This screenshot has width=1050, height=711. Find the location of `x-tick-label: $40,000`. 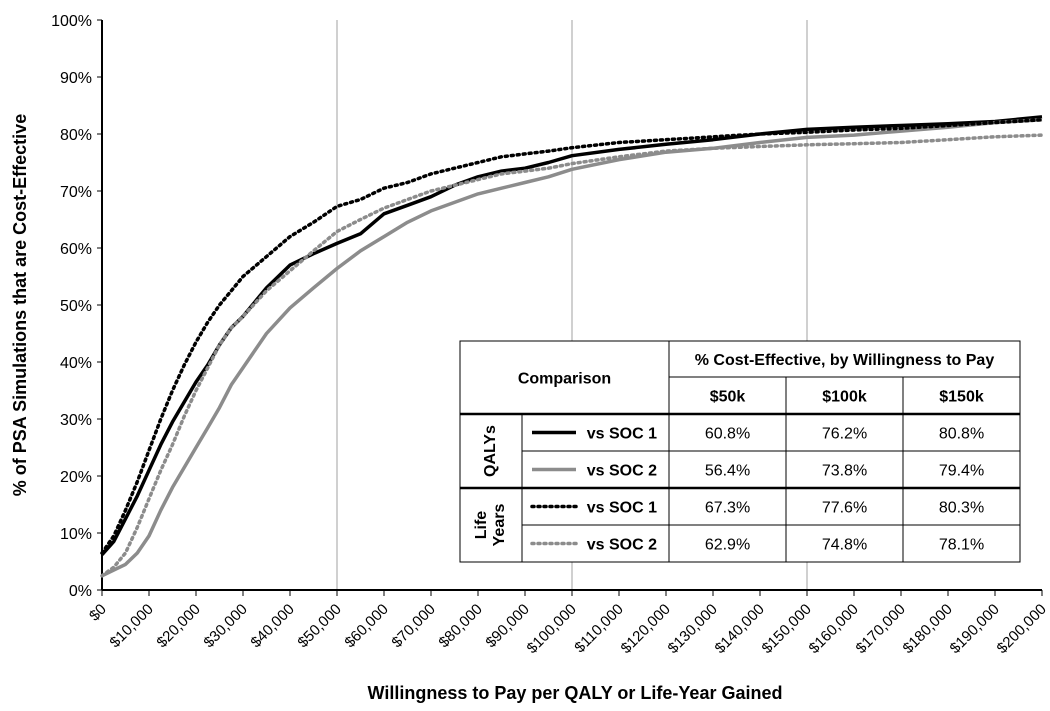

x-tick-label: $40,000 is located at coordinates (272, 626).